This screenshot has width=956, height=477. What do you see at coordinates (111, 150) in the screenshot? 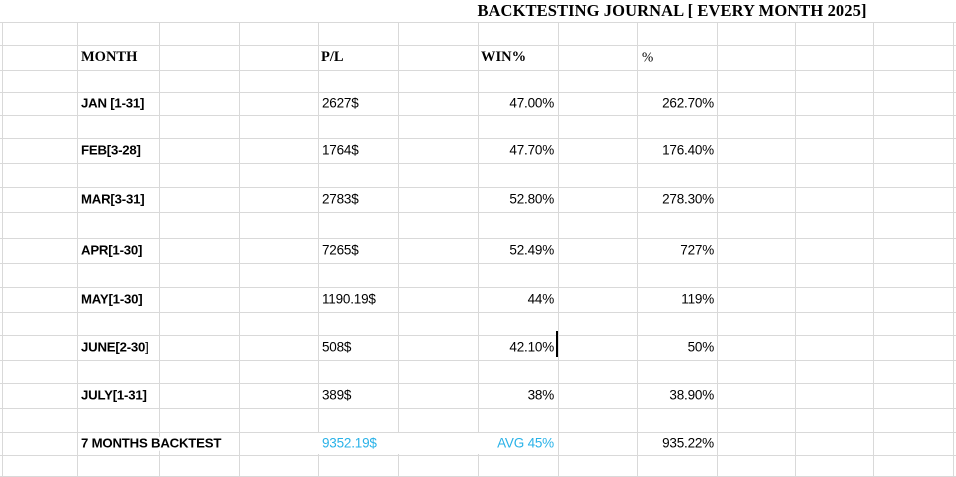
I see `month-cell-1: FEB[3-28]` at bounding box center [111, 150].